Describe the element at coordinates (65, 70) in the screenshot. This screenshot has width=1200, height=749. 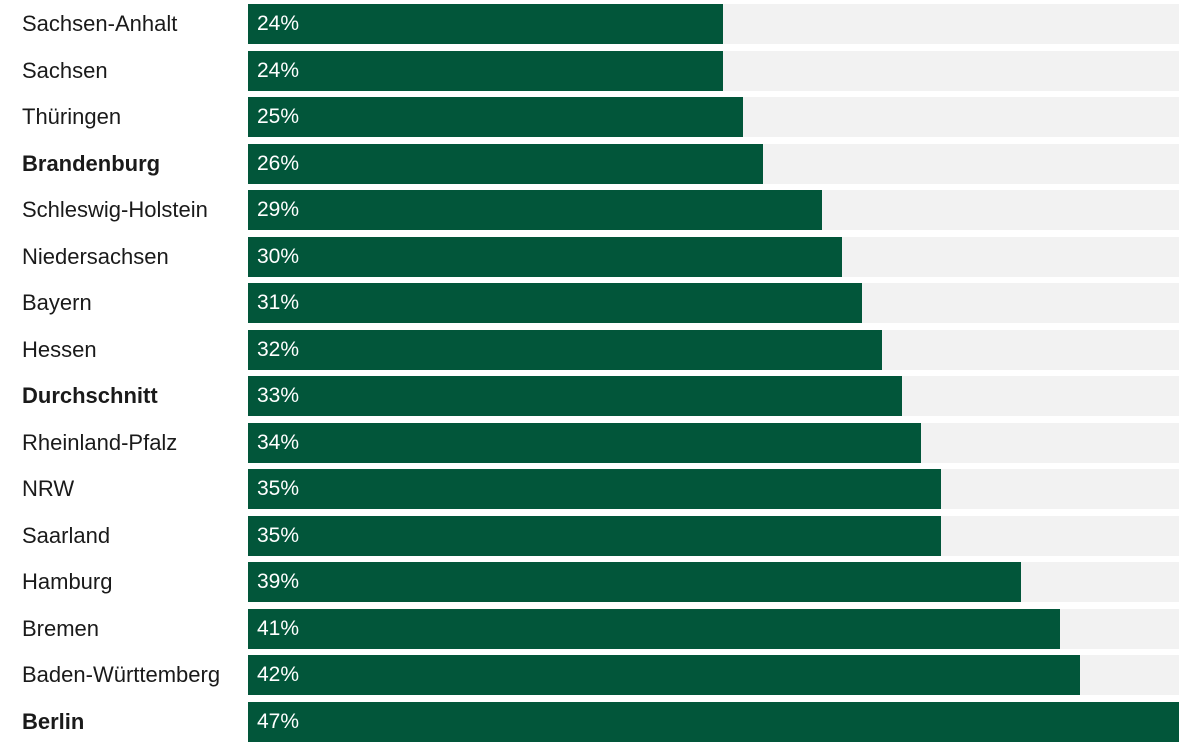
I see `category-label: Sachsen` at that location.